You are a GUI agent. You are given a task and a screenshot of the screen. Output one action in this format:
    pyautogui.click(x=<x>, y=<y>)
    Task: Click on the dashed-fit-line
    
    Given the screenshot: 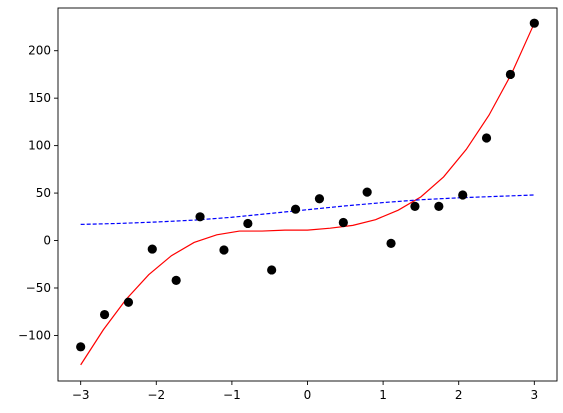 What is the action you would take?
    pyautogui.click(x=307, y=209)
    